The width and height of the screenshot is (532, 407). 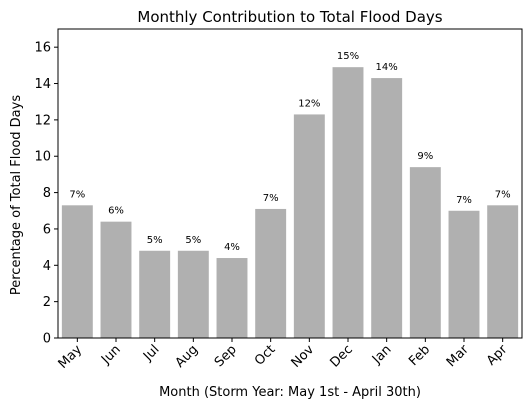 What do you see at coordinates (425, 252) in the screenshot?
I see `bar-feb` at bounding box center [425, 252].